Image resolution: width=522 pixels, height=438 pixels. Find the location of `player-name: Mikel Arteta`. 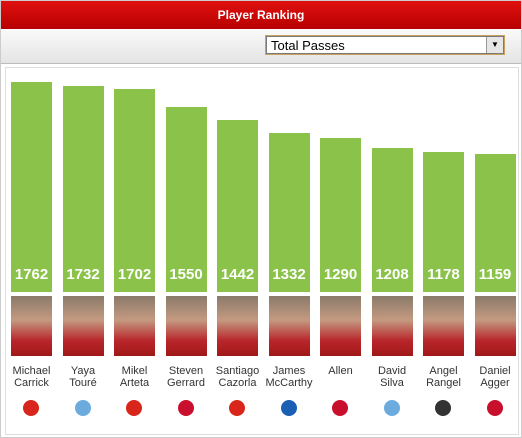

player-name: Mikel Arteta is located at coordinates (134, 377).